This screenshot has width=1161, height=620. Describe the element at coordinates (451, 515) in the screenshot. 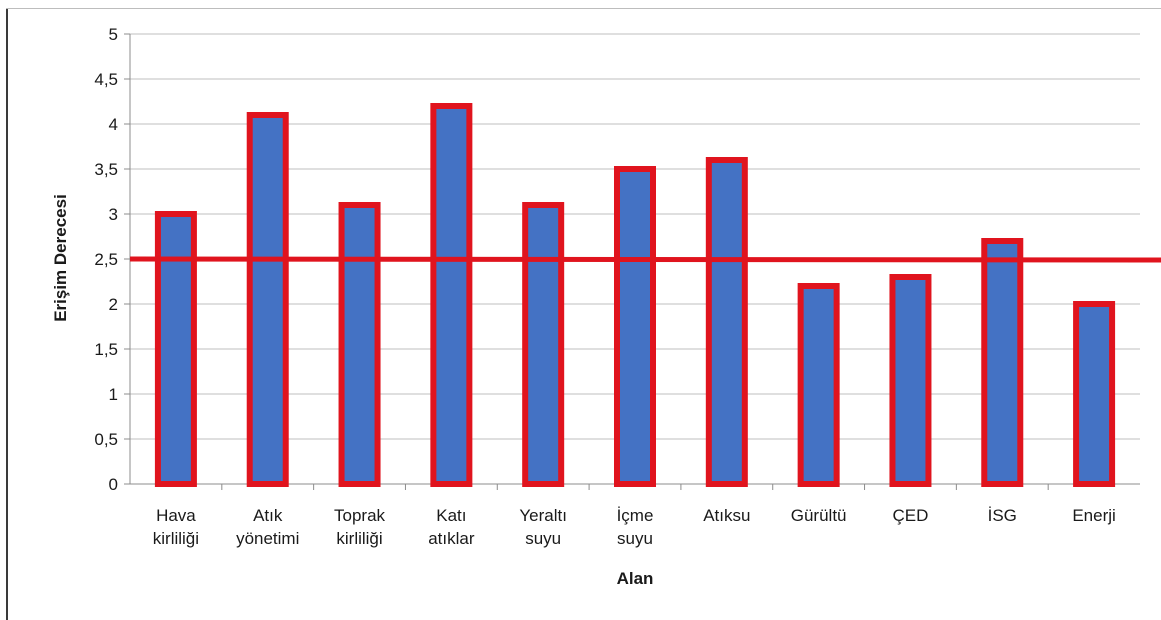

I see `x-category-label: Katı` at that location.